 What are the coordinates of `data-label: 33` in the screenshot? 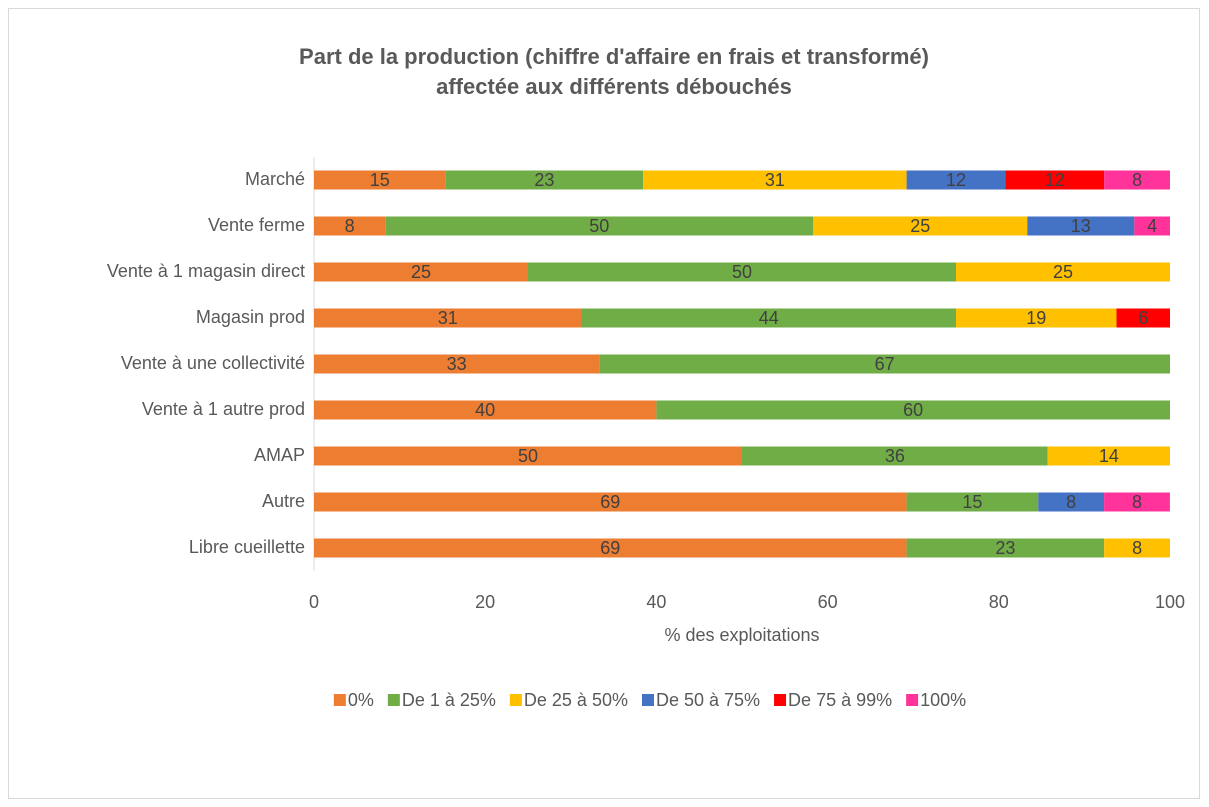 It's located at (457, 364).